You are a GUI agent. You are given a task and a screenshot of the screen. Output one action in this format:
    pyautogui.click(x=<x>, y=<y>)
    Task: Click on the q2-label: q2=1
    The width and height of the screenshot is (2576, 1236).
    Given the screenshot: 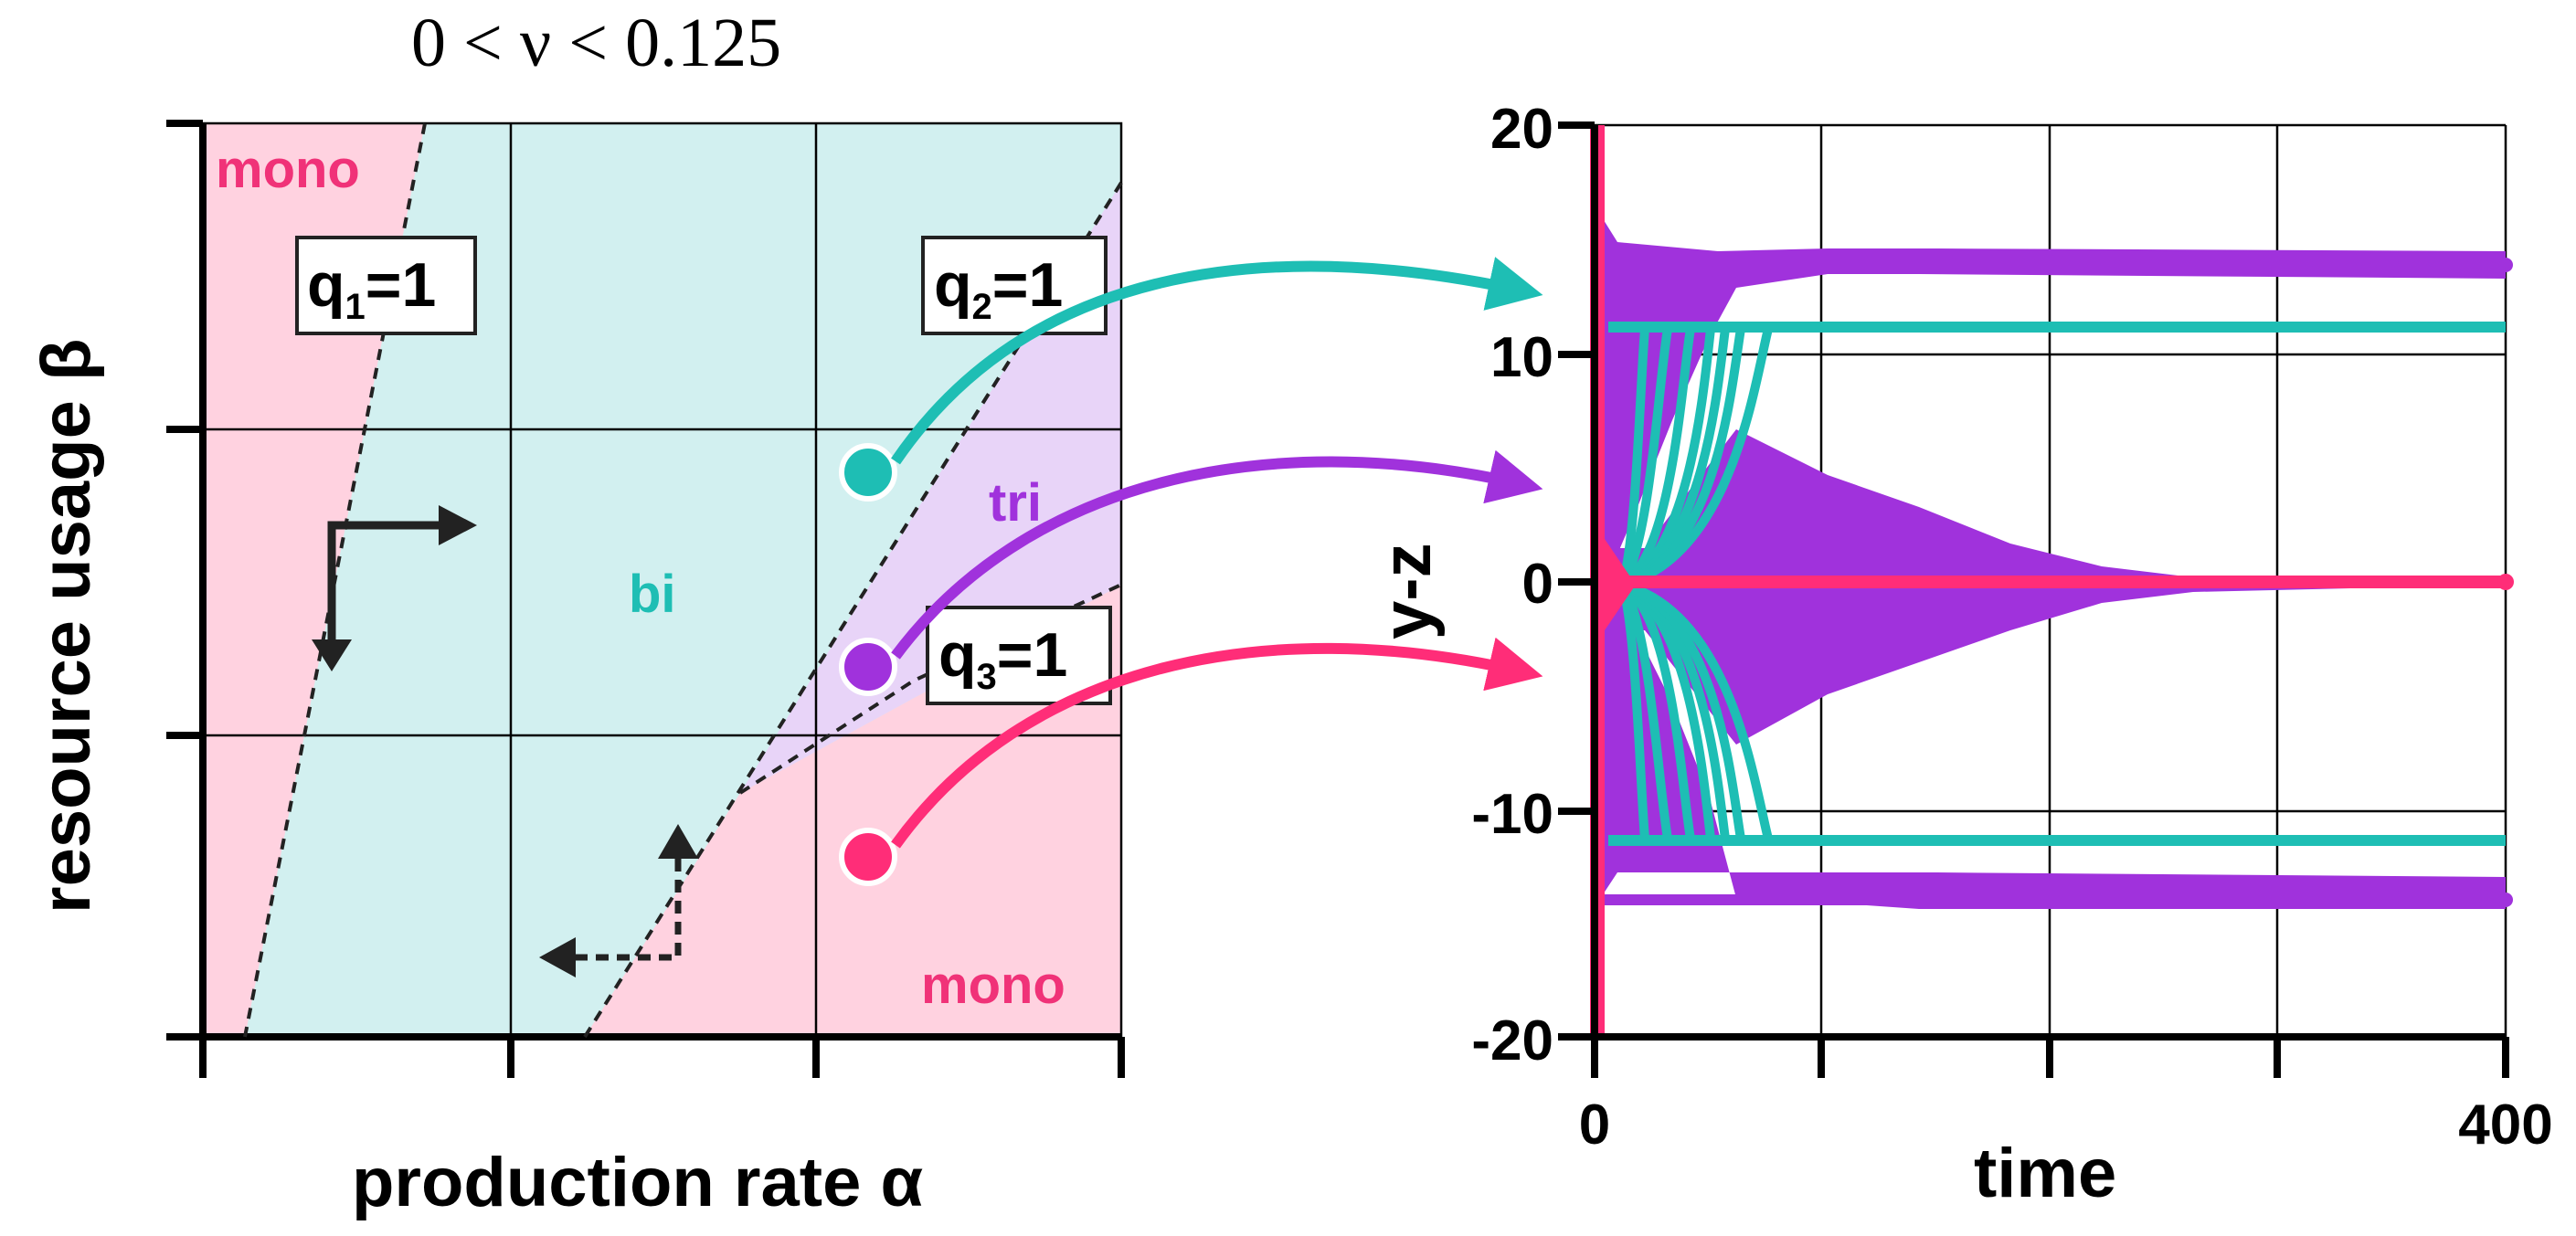 What is the action you would take?
    pyautogui.click(x=1014, y=286)
    